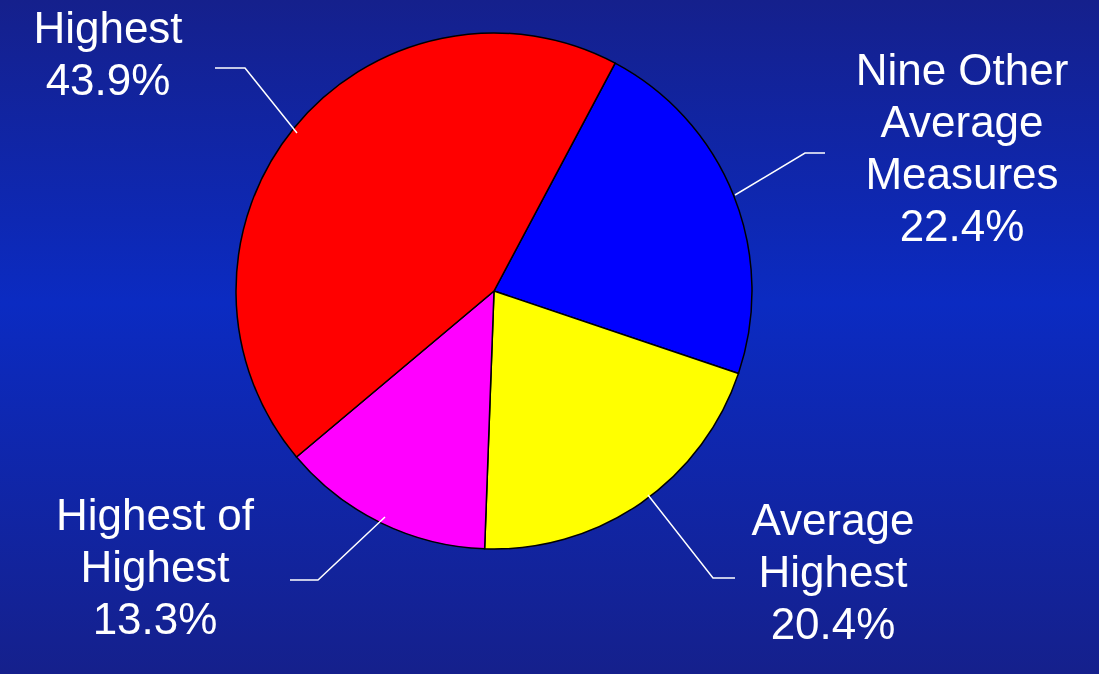 The height and width of the screenshot is (674, 1099). I want to click on data-label: 22.4%, so click(962, 225).